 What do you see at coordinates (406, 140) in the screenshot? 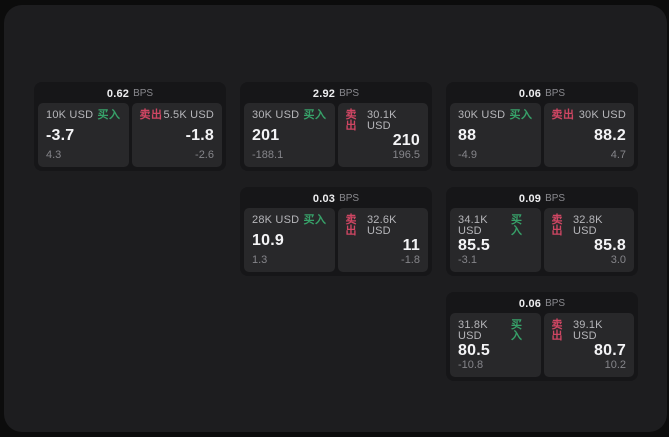
I see `sell-price: 210` at bounding box center [406, 140].